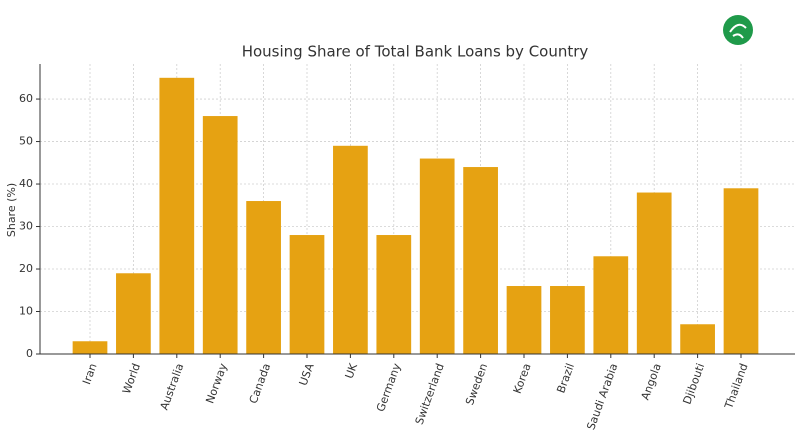 This screenshot has height=447, width=800. I want to click on logo-glyph, so click(738, 31).